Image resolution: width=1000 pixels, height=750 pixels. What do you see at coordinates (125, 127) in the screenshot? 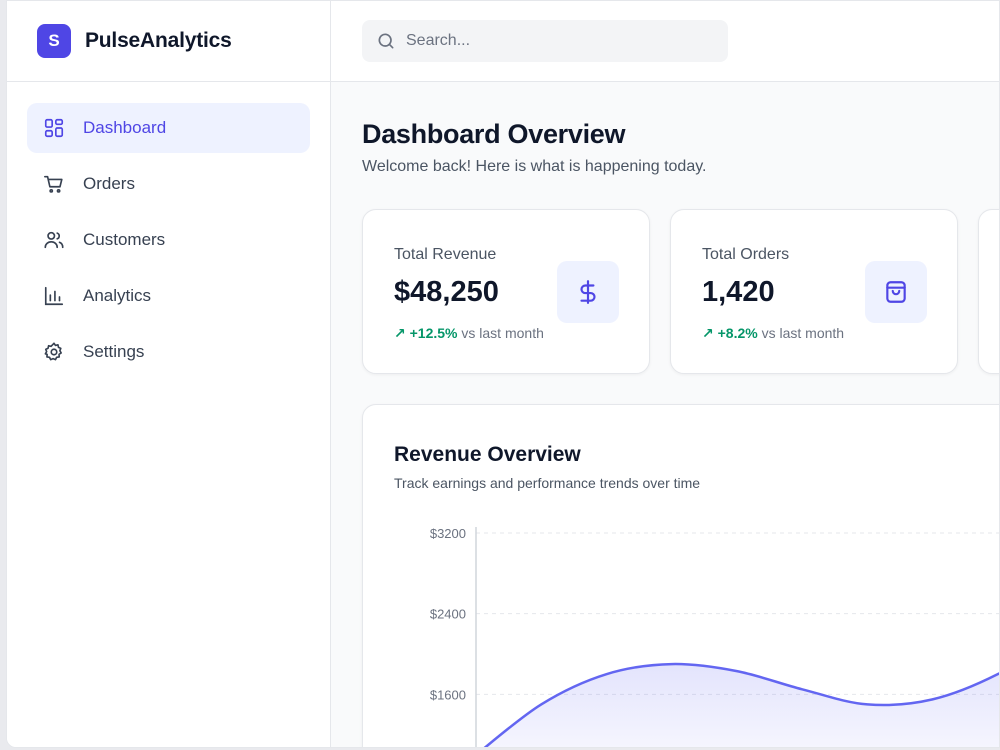
I see `sidebar-item-label: Dashboard` at bounding box center [125, 127].